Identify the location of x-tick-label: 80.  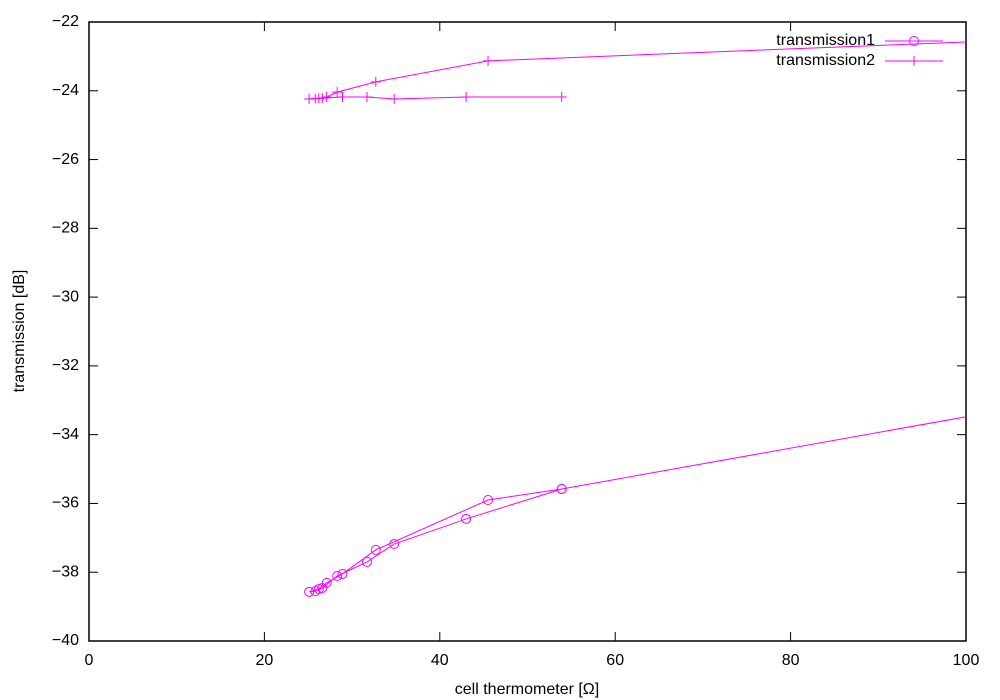
(791, 660).